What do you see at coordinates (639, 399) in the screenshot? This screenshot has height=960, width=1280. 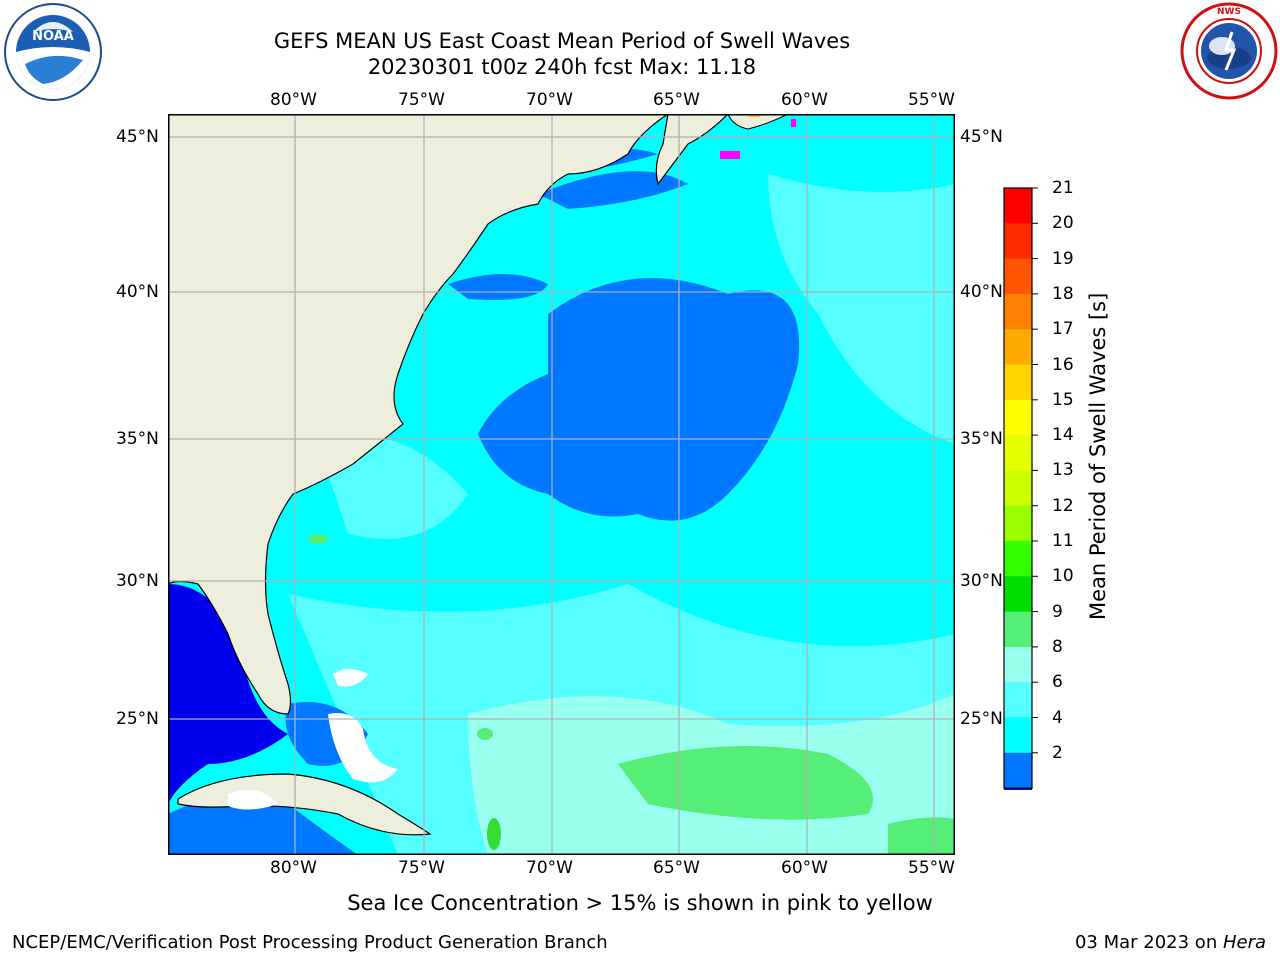 I see `short-swell-region` at bounding box center [639, 399].